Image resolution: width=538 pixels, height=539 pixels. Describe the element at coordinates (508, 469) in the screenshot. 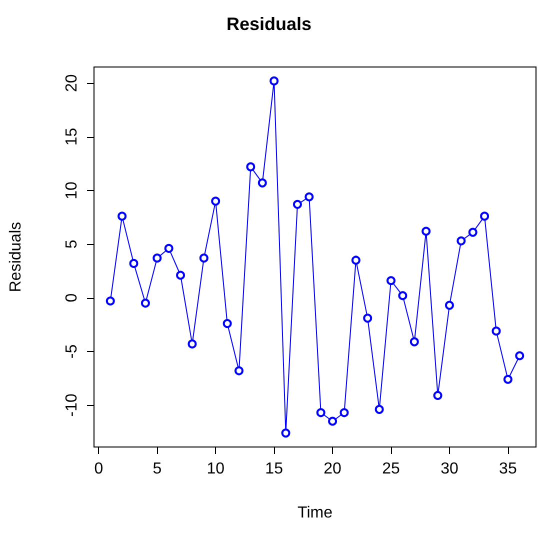

I see `x-tick-label: 35` at that location.